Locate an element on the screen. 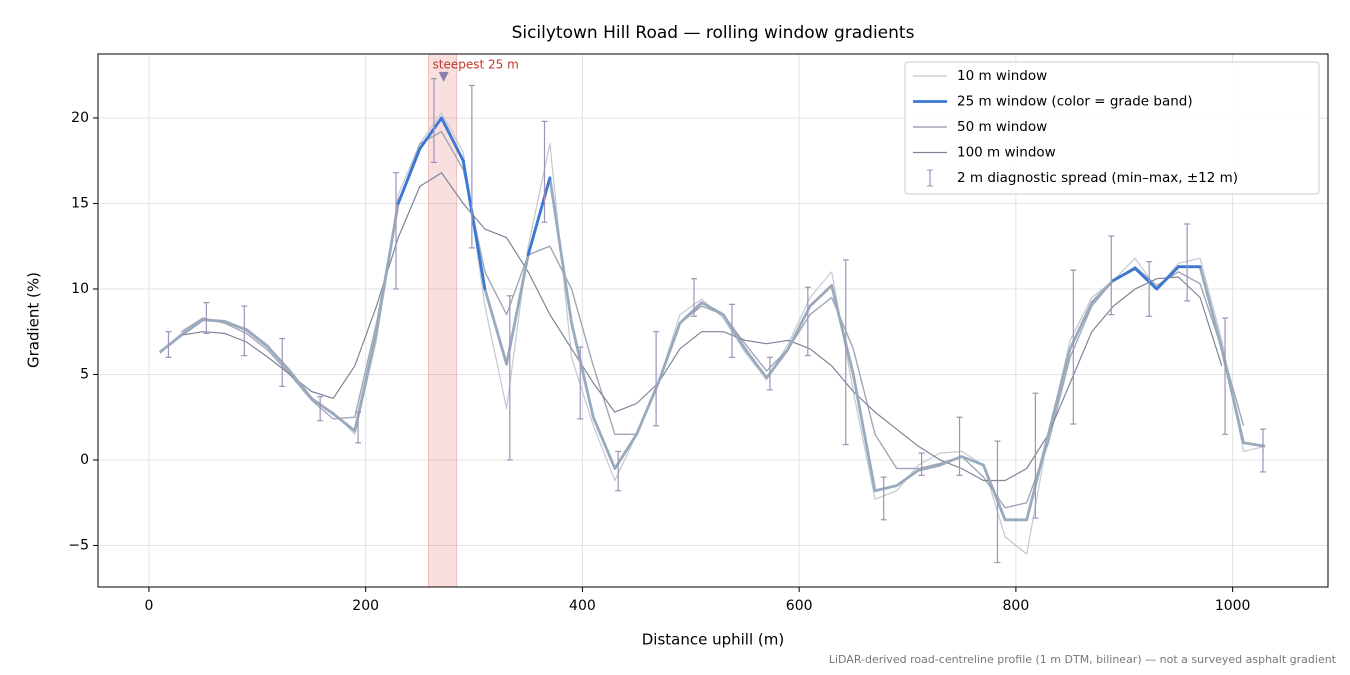 The width and height of the screenshot is (1350, 675). annotation: steepest 25 m is located at coordinates (476, 64).